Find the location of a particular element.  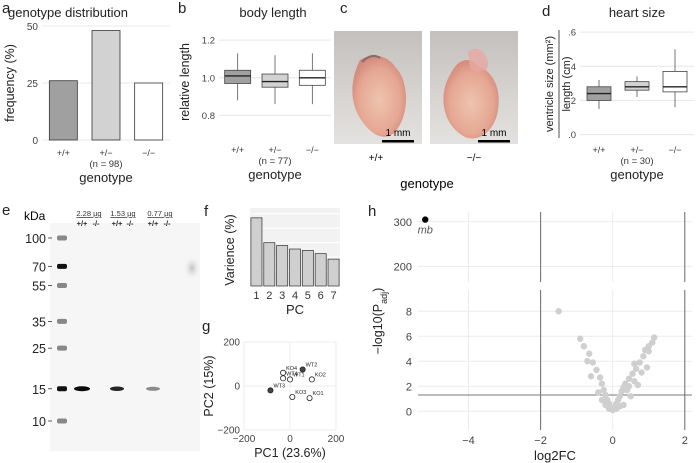

highlight-point is located at coordinates (425, 219).